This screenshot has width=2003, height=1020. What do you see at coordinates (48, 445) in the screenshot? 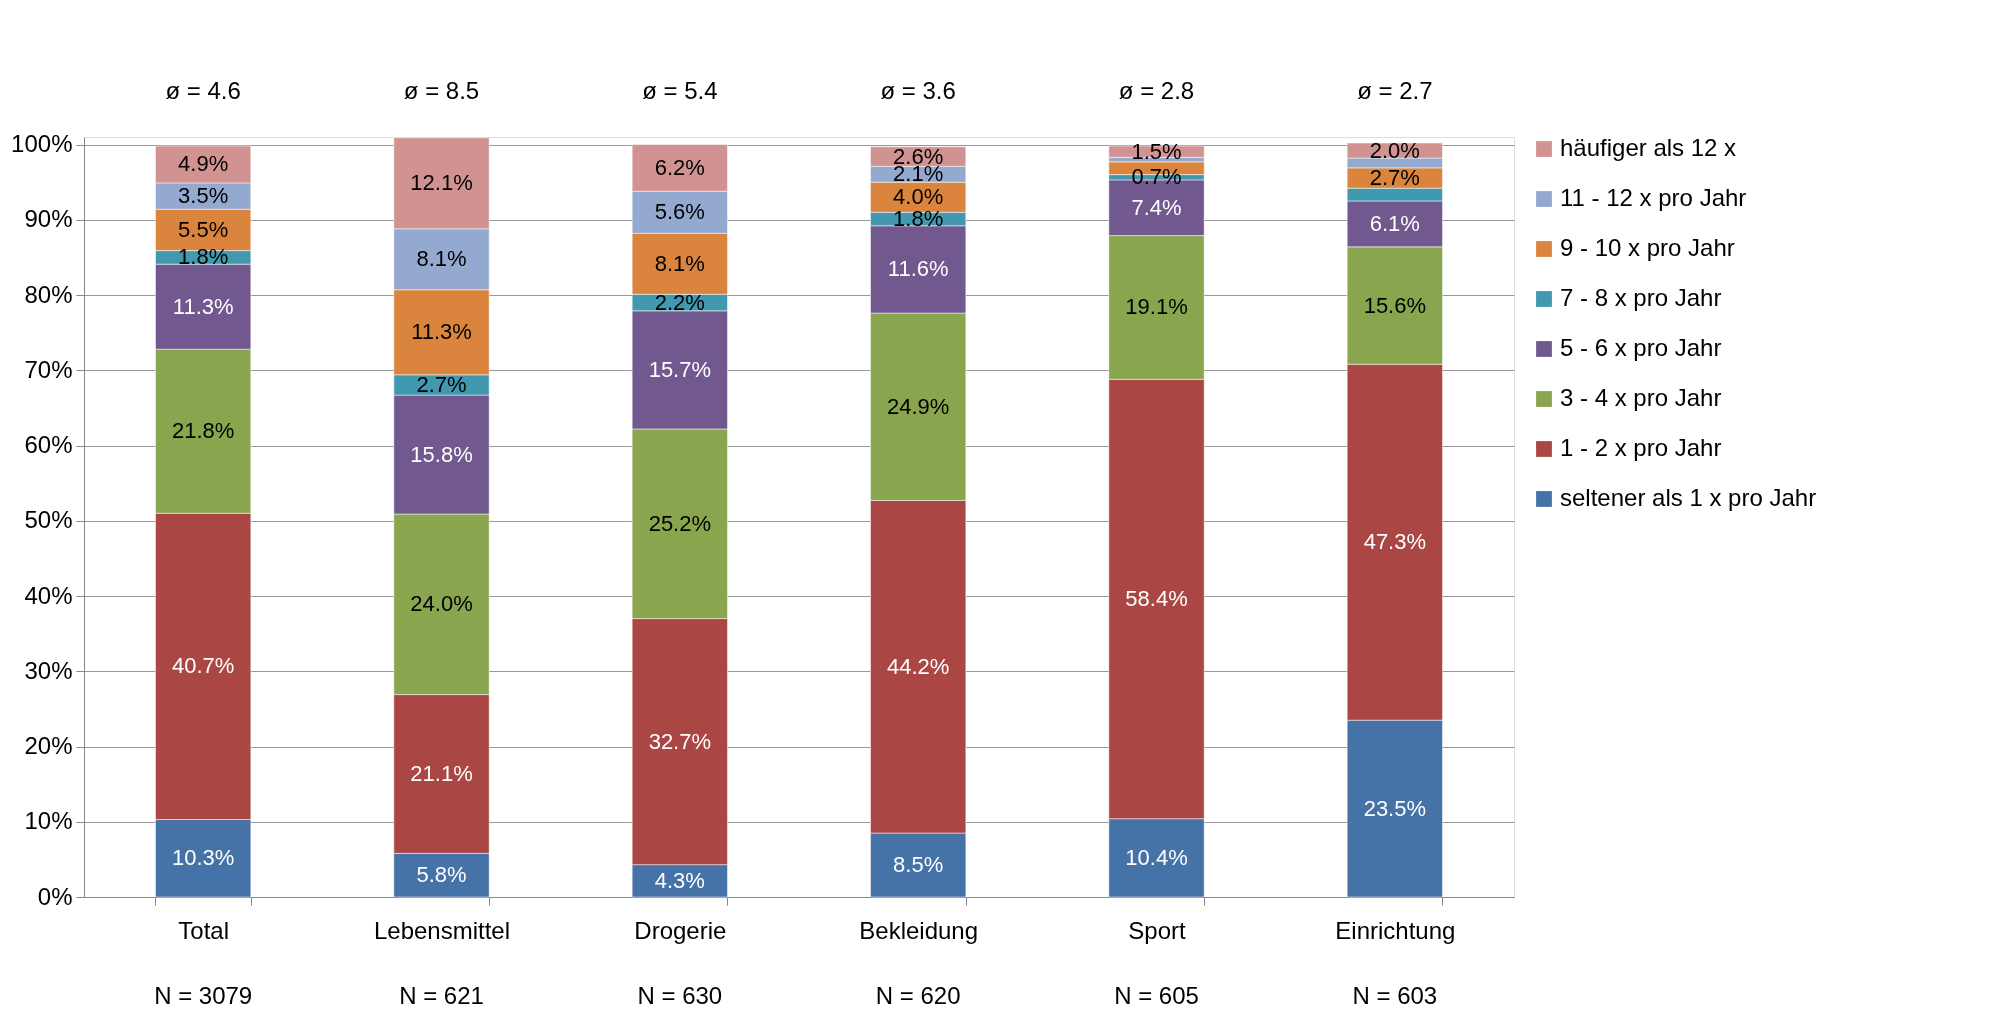
I see `y-tick-label: 60%` at bounding box center [48, 445].